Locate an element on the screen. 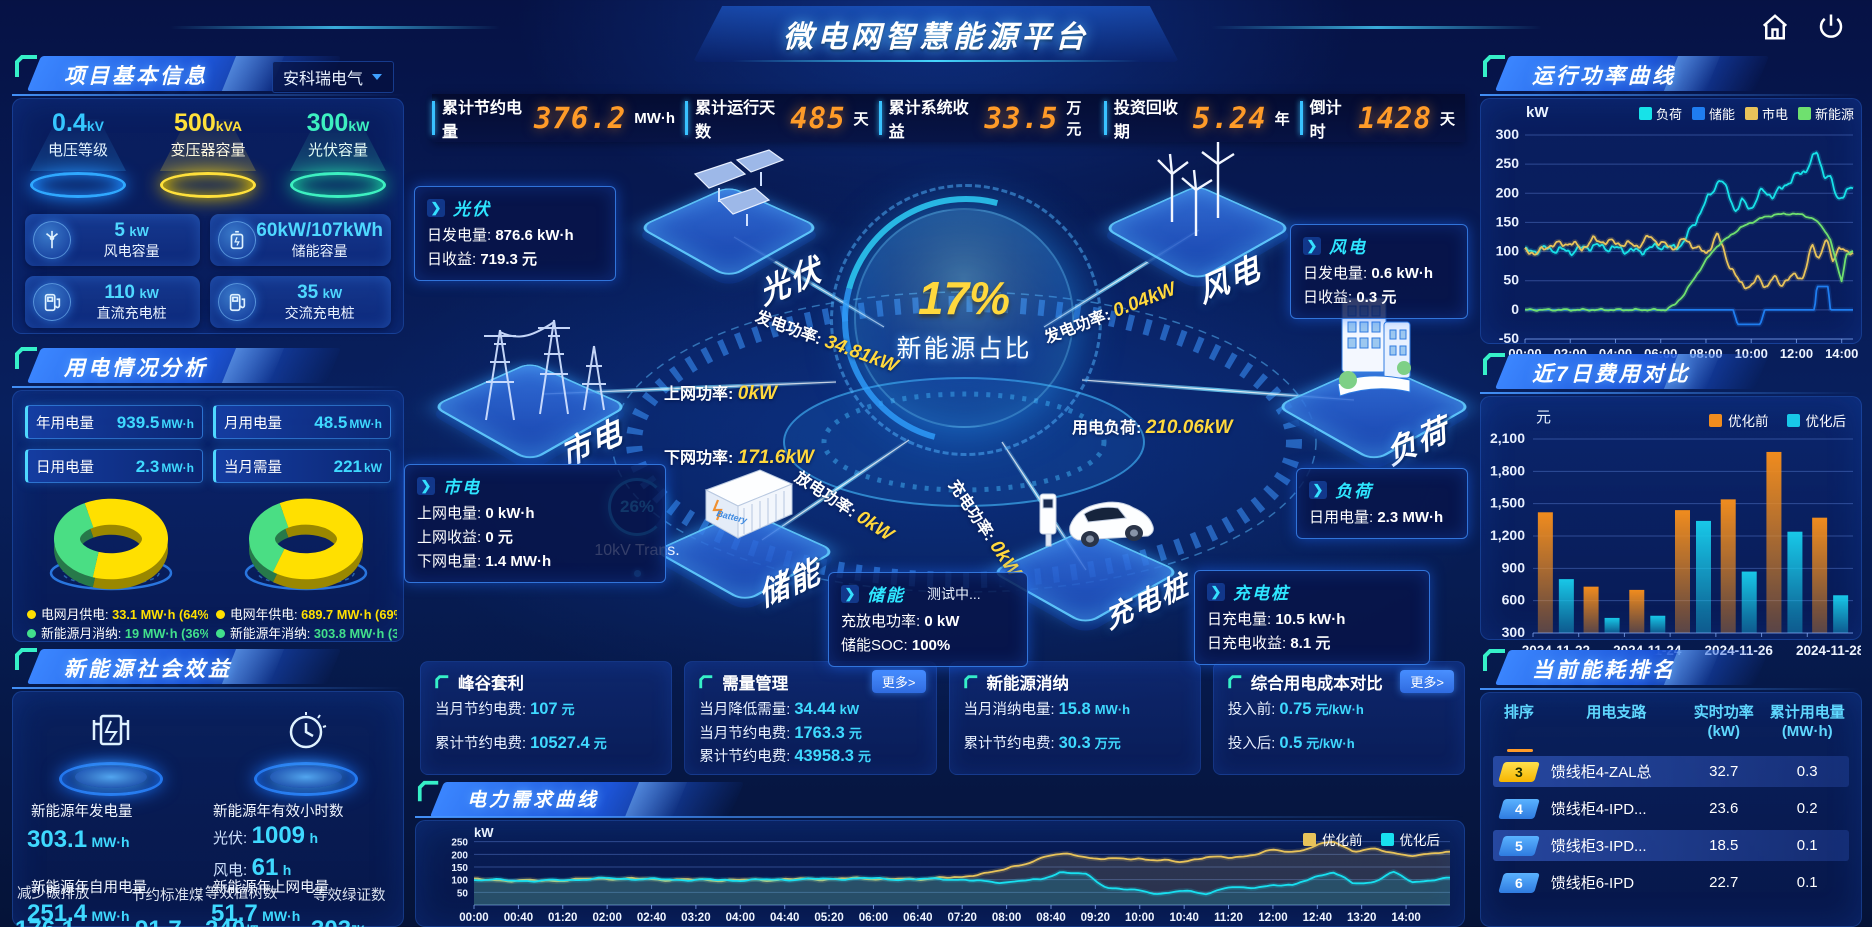  panel-title: 近7日费用对比 is located at coordinates (1611, 374).